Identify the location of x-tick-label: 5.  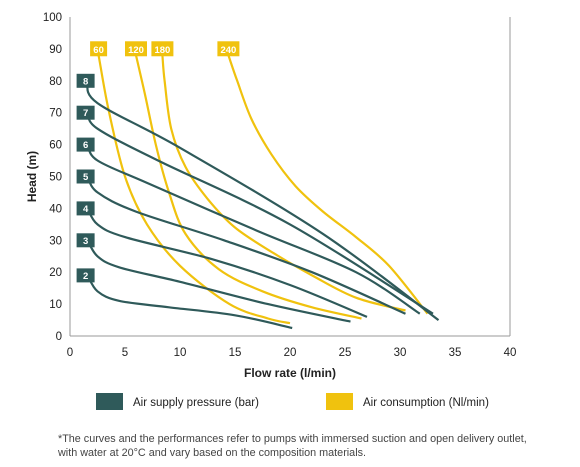
(125, 353).